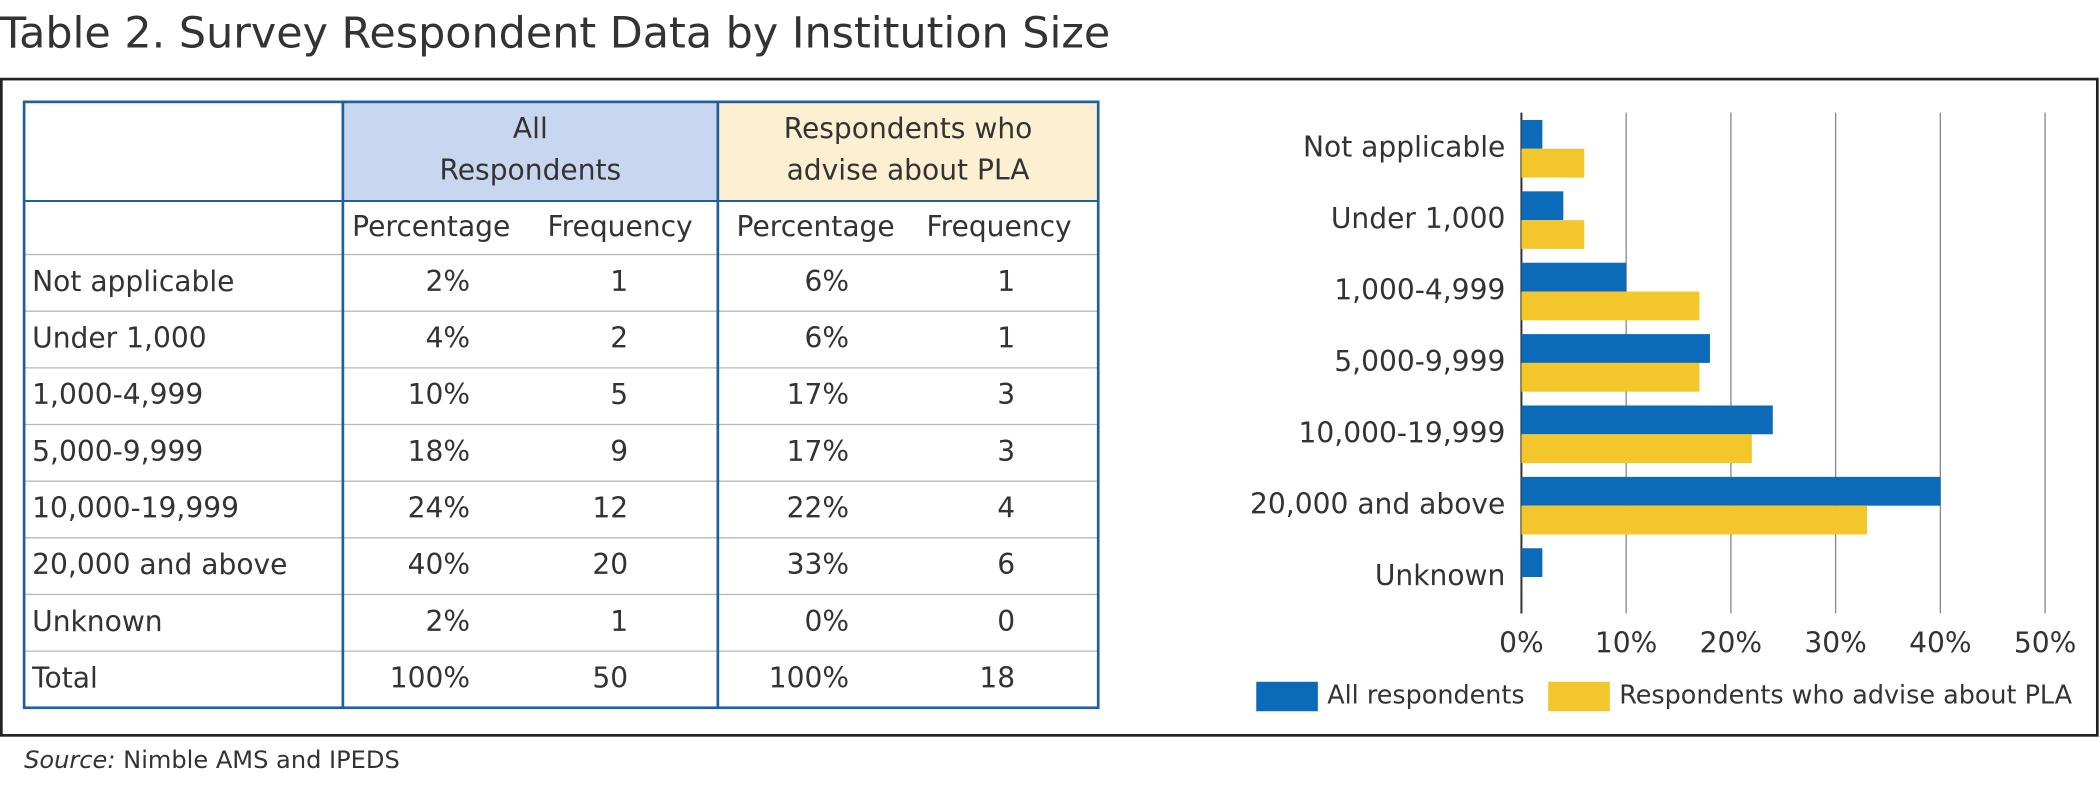 This screenshot has height=785, width=2100. I want to click on x-tick-label: 30%, so click(1835, 642).